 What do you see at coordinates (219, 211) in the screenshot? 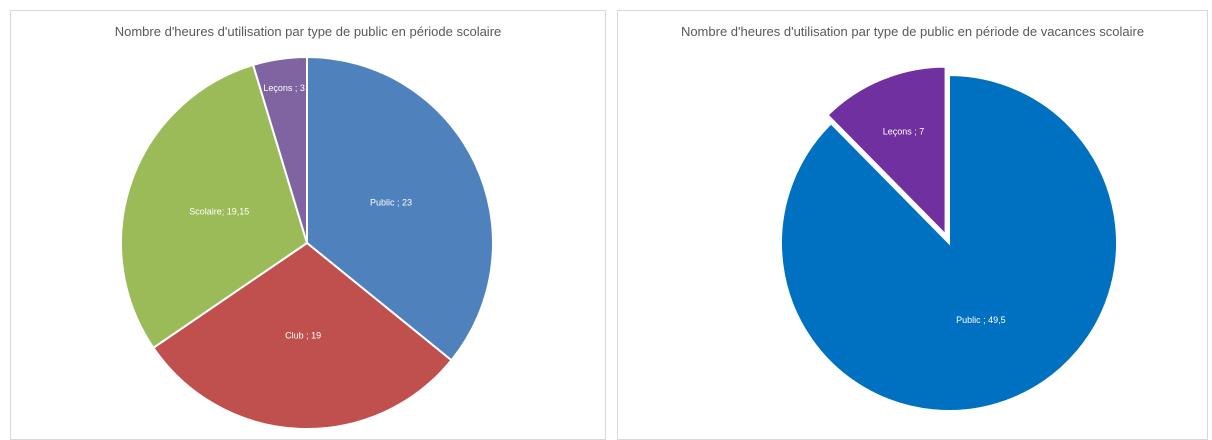
I see `data-label: Scolaire; 19,15` at bounding box center [219, 211].